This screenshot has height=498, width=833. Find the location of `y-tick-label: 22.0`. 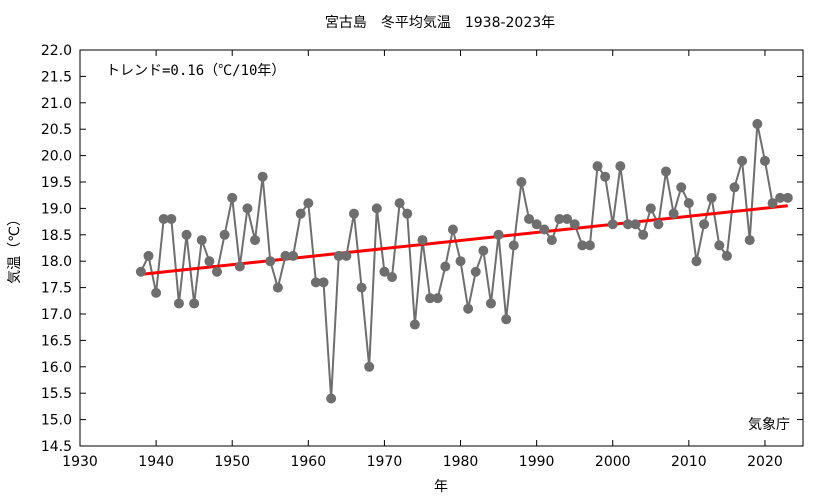

y-tick-label: 22.0 is located at coordinates (56, 51).